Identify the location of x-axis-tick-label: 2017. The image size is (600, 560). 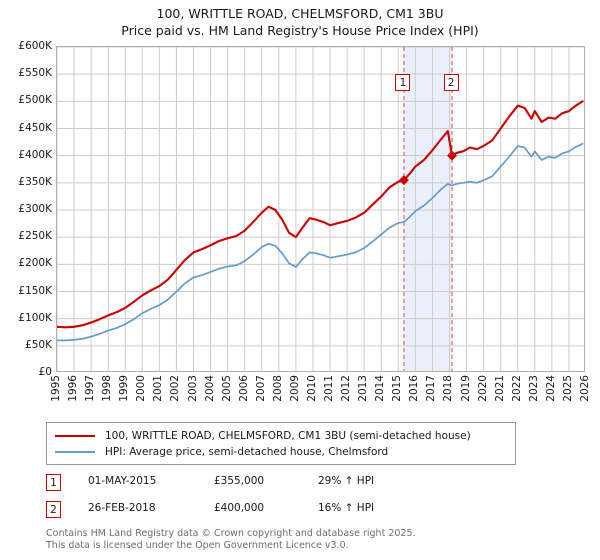
(431, 388).